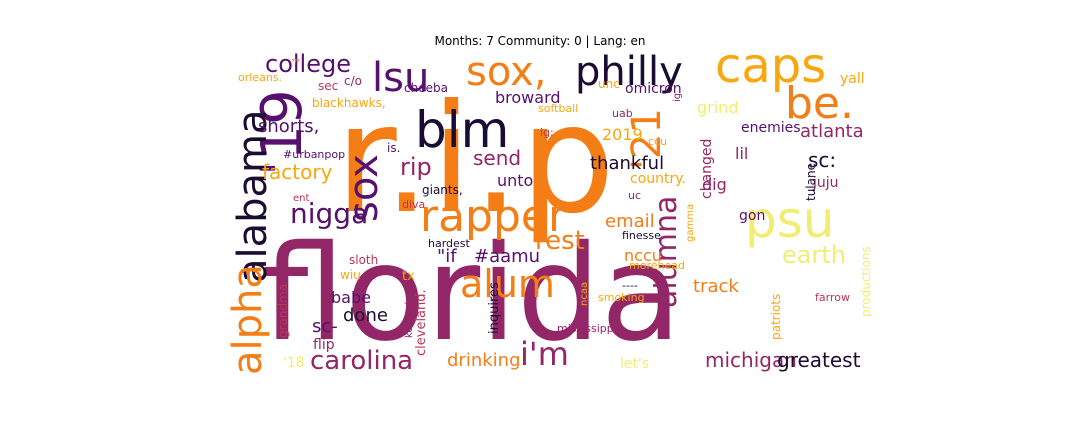  Describe the element at coordinates (283, 311) in the screenshot. I see `word-grandma: grandma` at that location.